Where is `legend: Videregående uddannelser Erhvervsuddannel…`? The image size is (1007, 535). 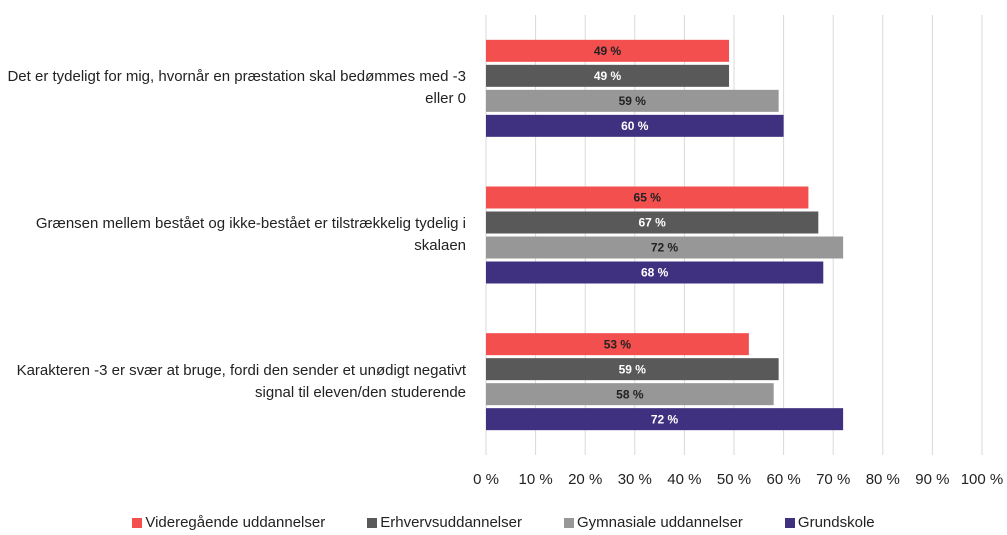 legend: Videregående uddannelser Erhvervsuddannel… is located at coordinates (503, 522).